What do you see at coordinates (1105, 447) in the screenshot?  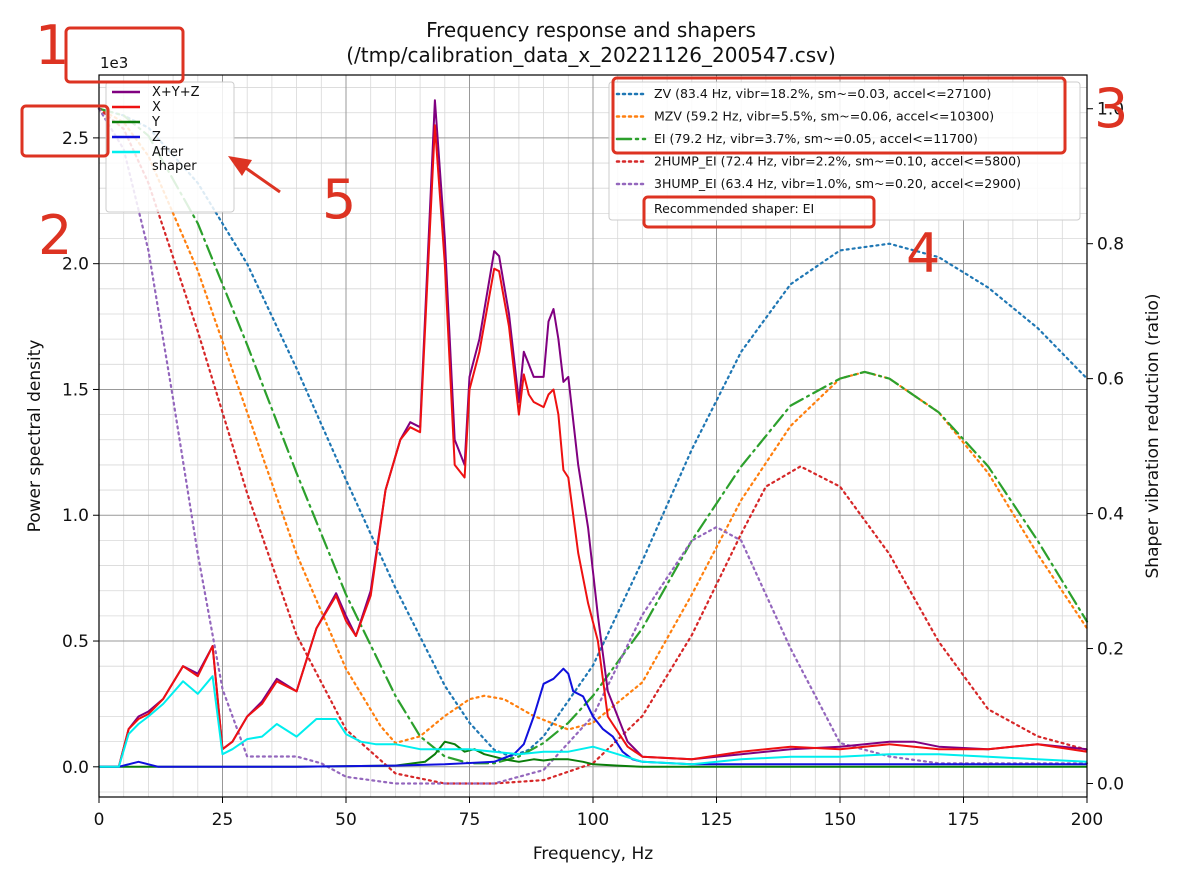 I see `y2-axis-ticks: 0.0 0.2 0.4 0.6 0.8 1.0` at bounding box center [1105, 447].